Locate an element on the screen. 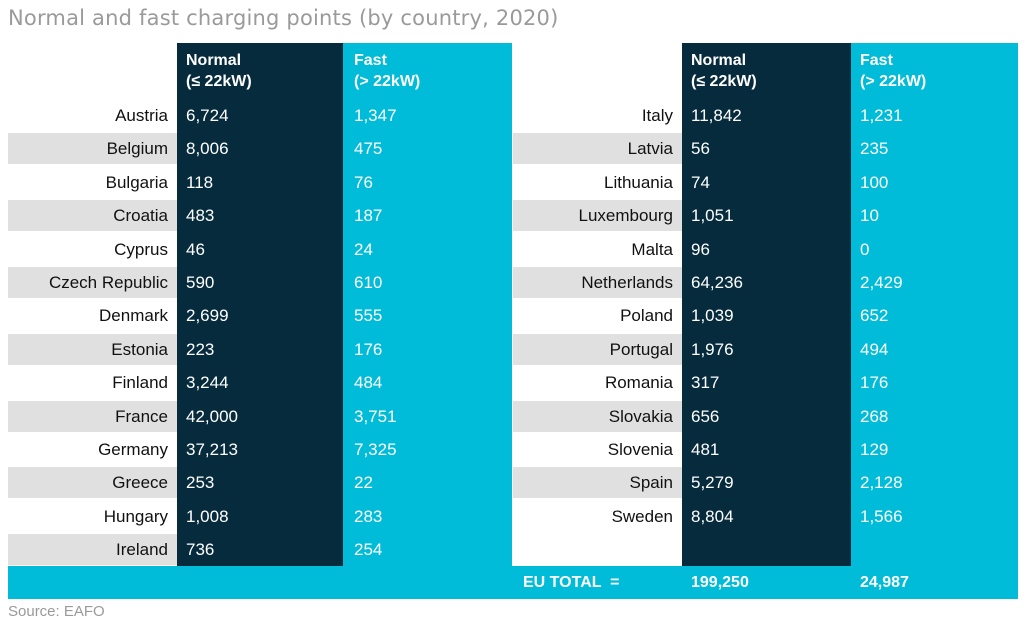  country-label: Greece is located at coordinates (140, 482).